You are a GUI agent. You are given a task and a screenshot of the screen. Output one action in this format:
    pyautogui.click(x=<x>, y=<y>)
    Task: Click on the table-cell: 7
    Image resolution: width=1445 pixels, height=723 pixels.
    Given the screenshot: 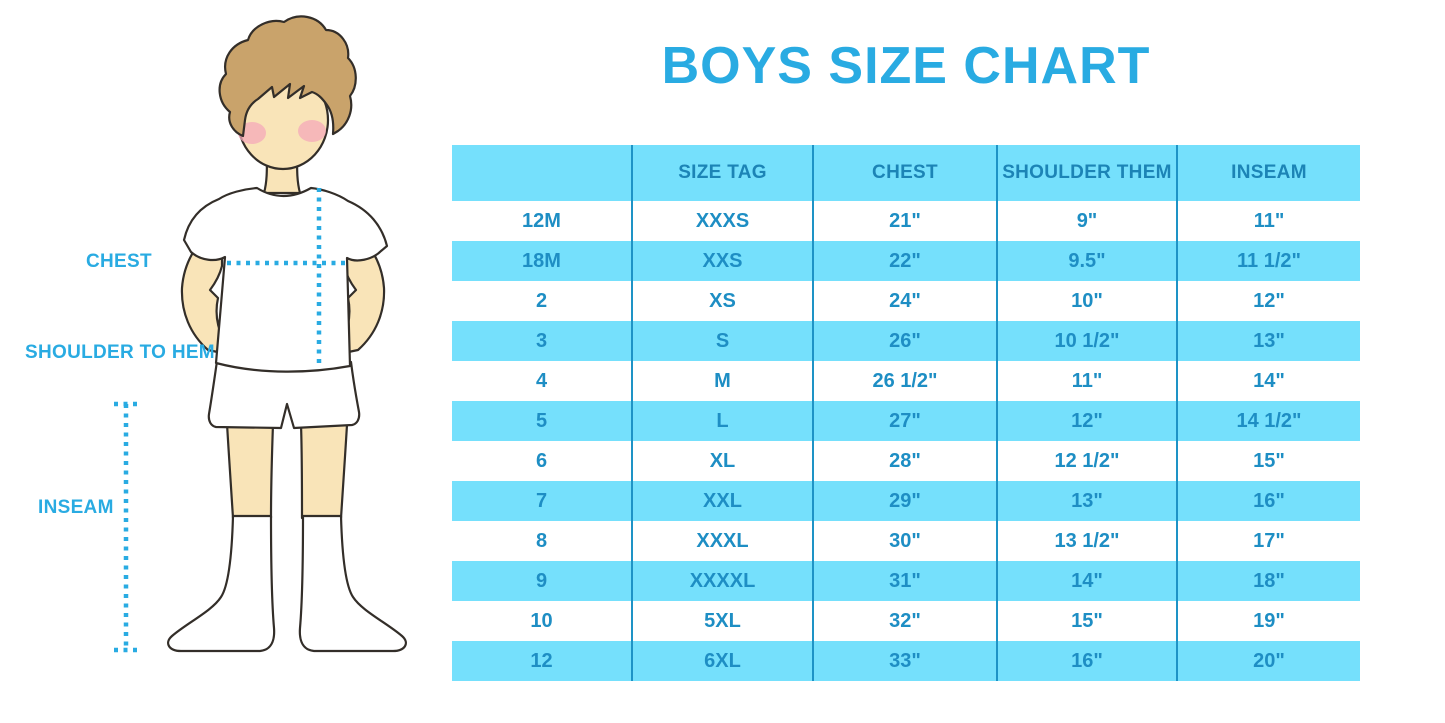 What is the action you would take?
    pyautogui.click(x=542, y=501)
    